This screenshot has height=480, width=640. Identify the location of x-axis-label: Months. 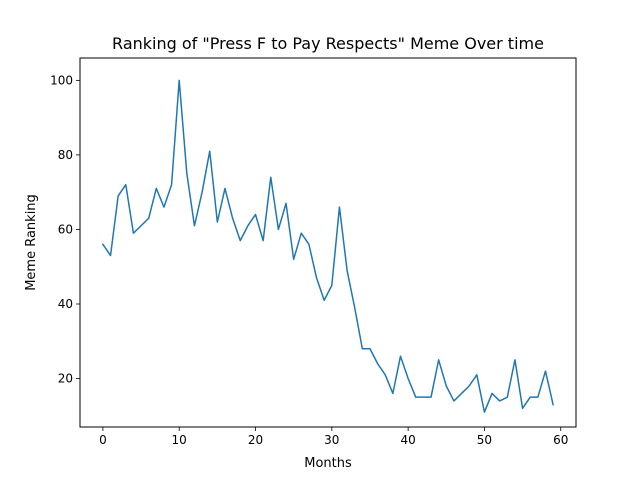
(328, 463).